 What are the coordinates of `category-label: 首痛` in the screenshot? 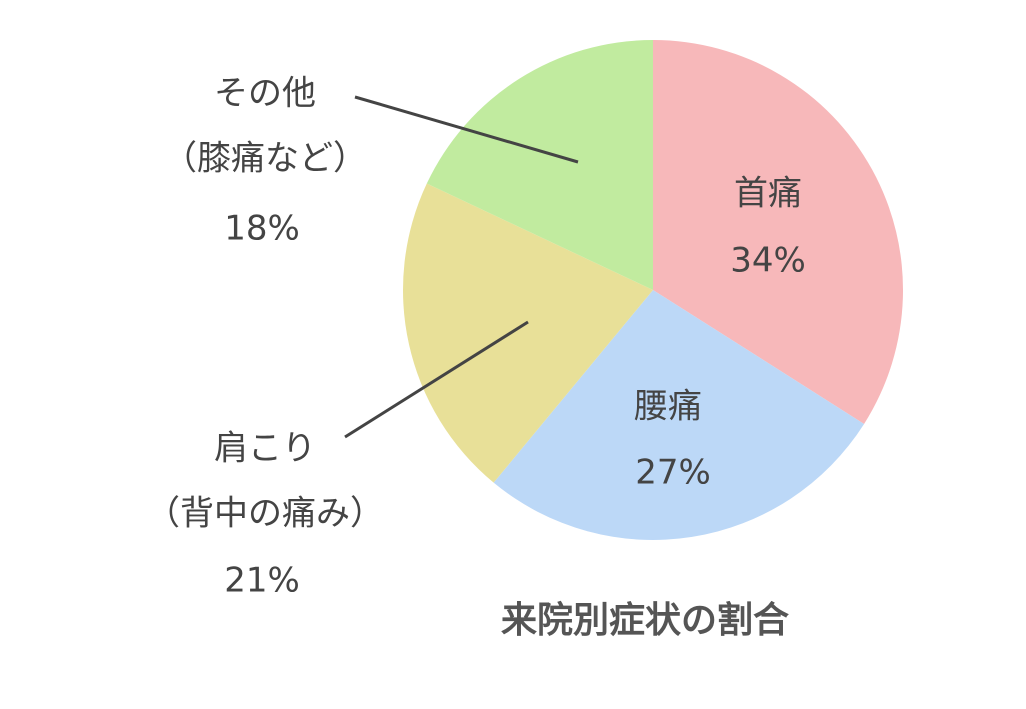 It's located at (768, 194).